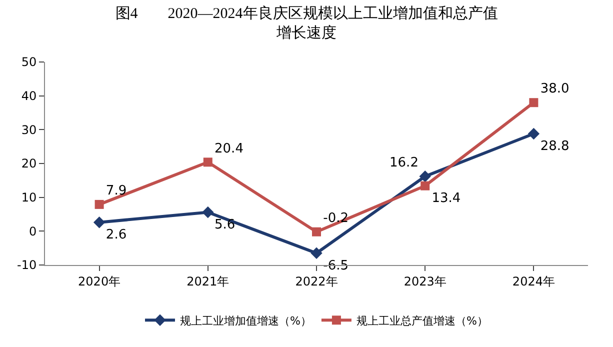 This screenshot has width=613, height=347. I want to click on data-label: -0.2, so click(335, 218).